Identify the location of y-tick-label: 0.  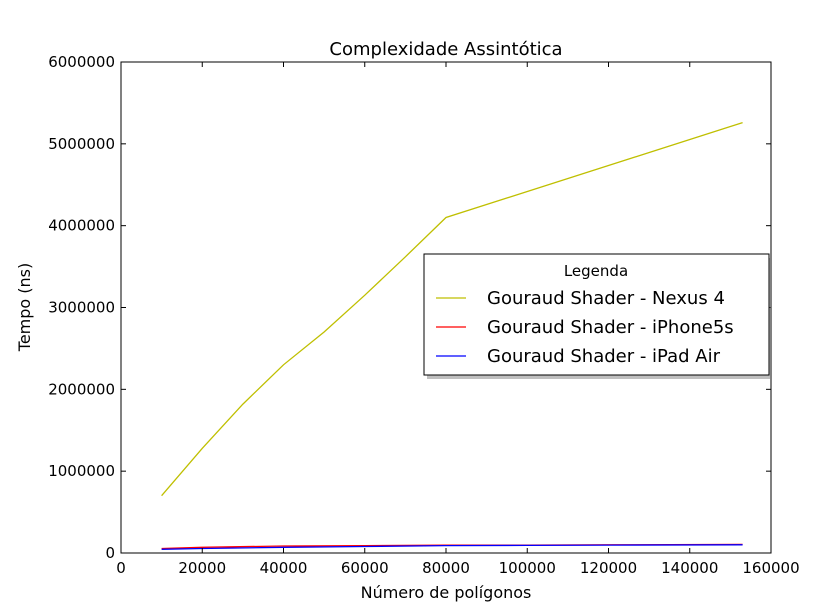
(110, 553).